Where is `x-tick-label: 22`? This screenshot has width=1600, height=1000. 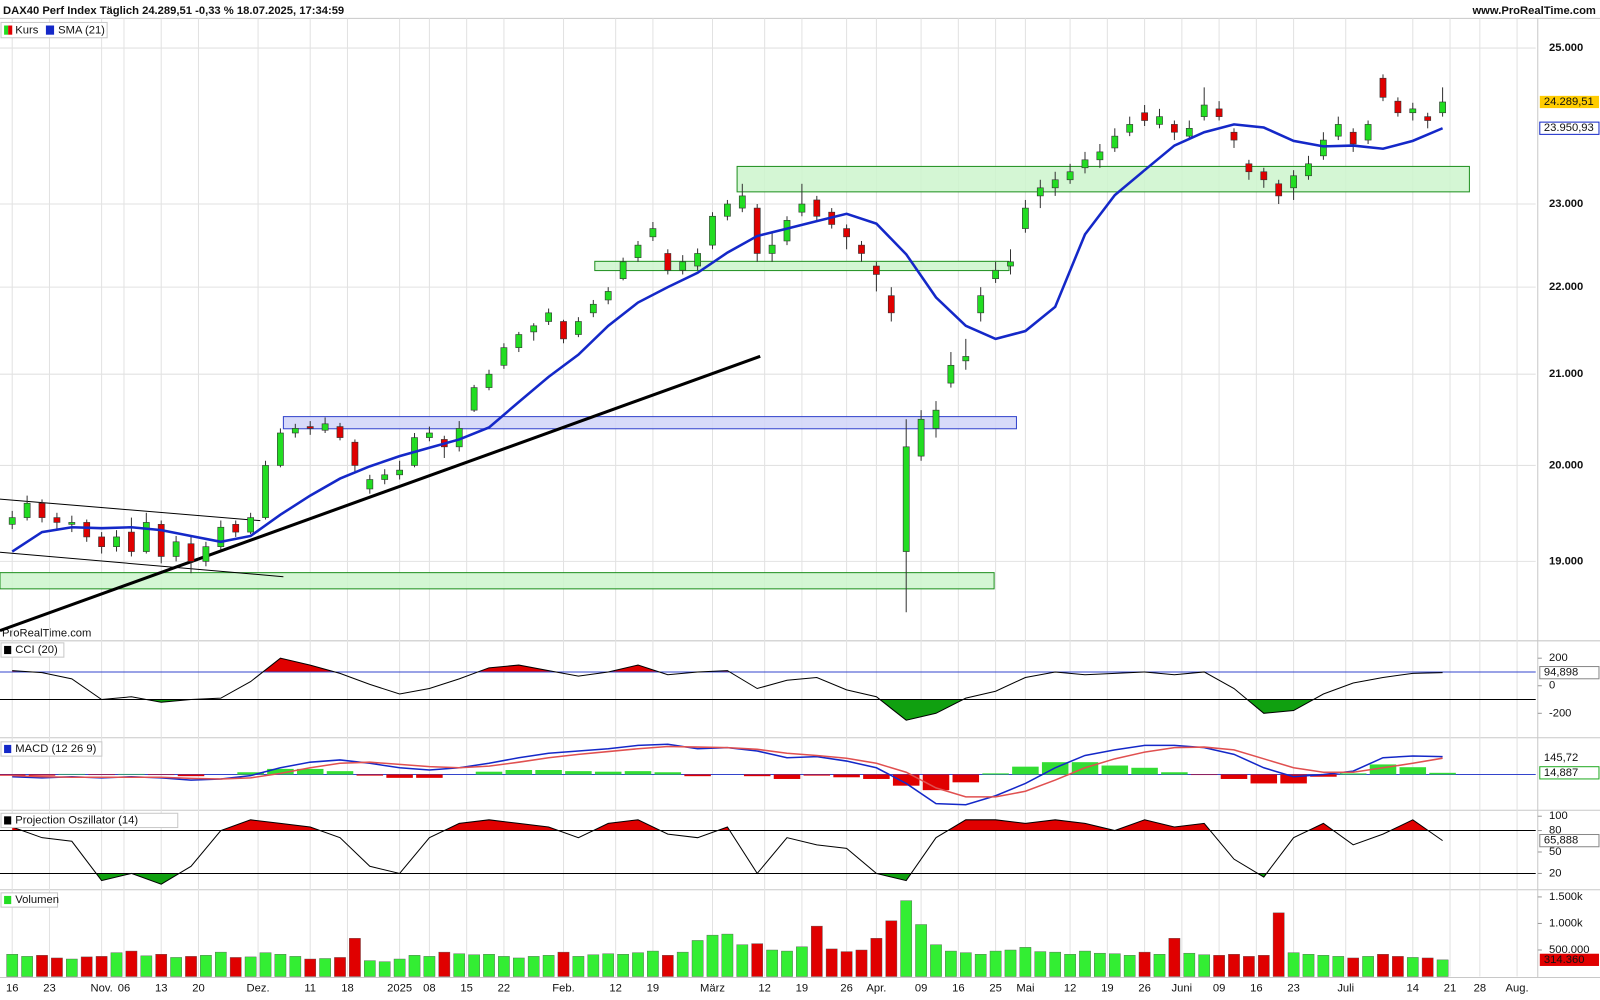 x-tick-label: 22 is located at coordinates (504, 989).